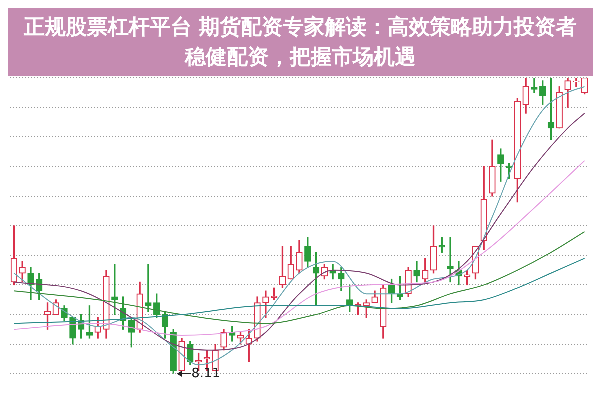 This screenshot has height=399, width=601. What do you see at coordinates (148, 288) in the screenshot?
I see `candlestick` at bounding box center [148, 288].